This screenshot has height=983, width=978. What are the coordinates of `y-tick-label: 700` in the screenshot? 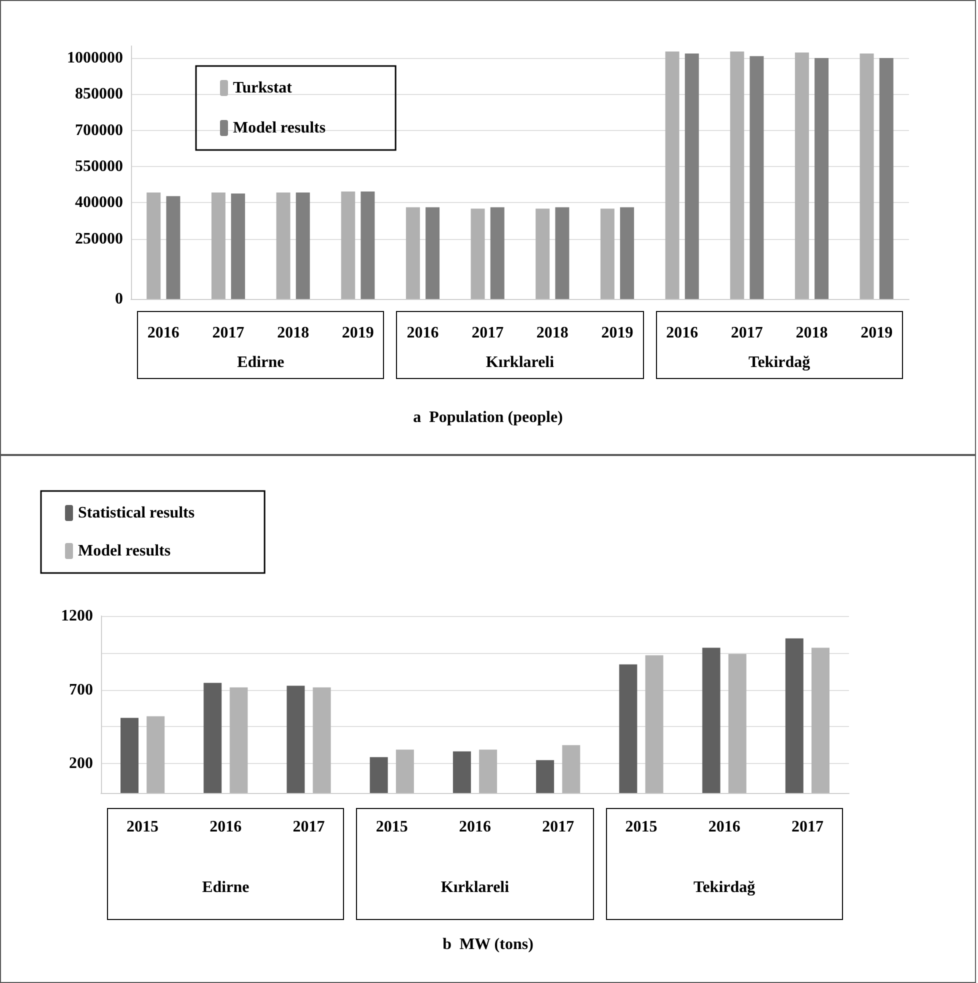 It's located at (81, 689).